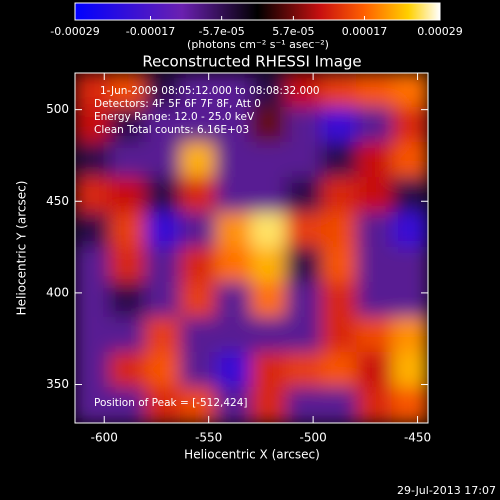 This screenshot has height=500, width=500. Describe the element at coordinates (222, 31) in the screenshot. I see `colorbar-tick-label: -5.7e-05` at that location.